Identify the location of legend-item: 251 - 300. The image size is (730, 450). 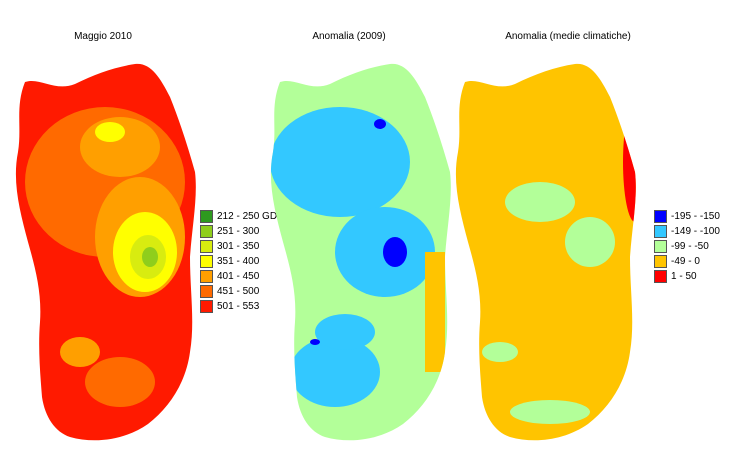
(242, 231).